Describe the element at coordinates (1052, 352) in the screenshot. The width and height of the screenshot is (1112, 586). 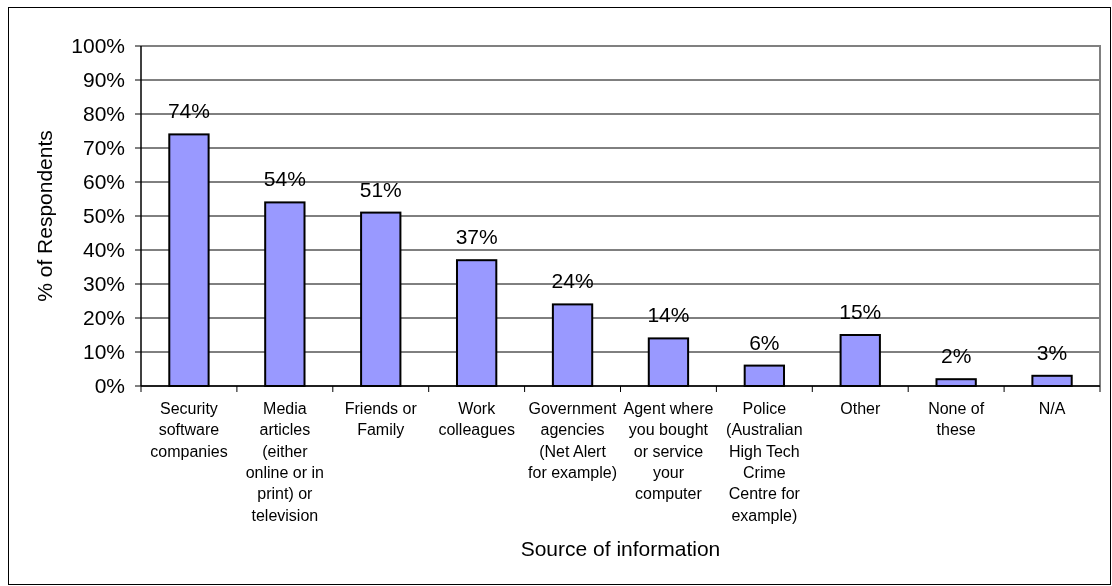
I see `data-label: 3%` at that location.